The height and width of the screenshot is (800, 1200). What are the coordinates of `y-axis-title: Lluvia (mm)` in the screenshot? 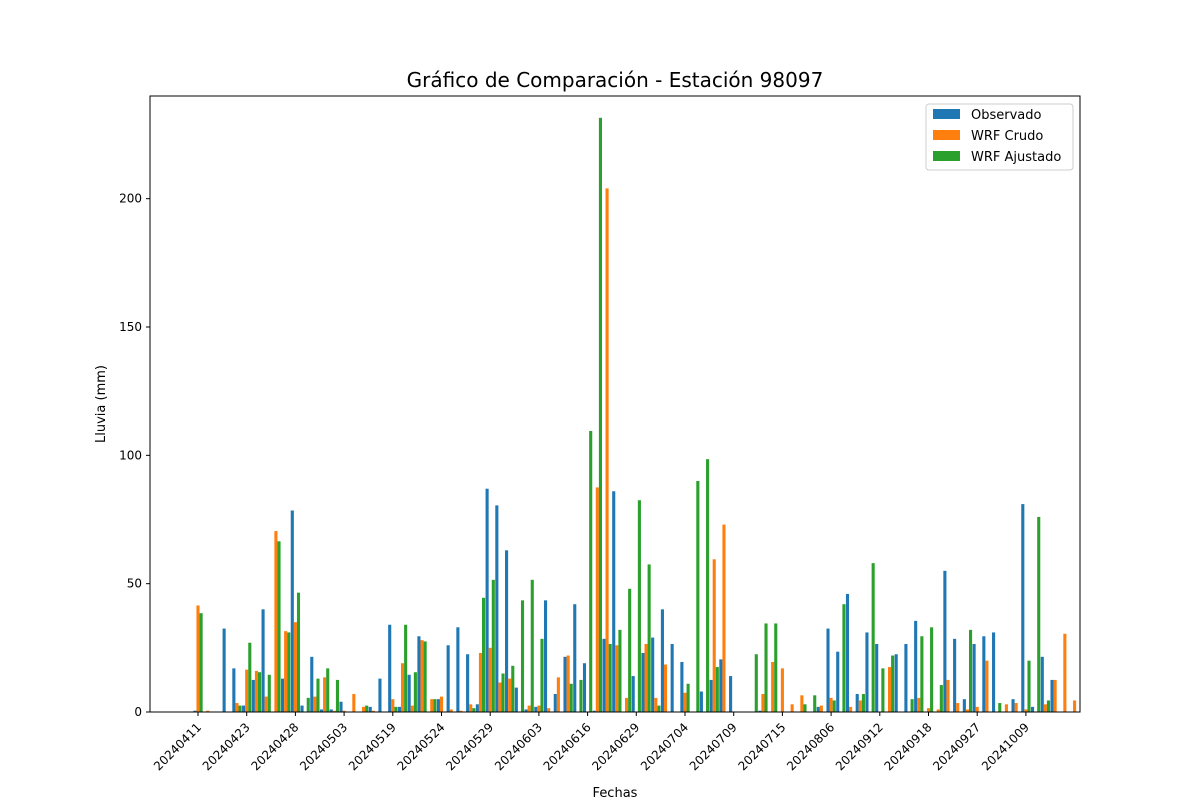 It's located at (101, 404).